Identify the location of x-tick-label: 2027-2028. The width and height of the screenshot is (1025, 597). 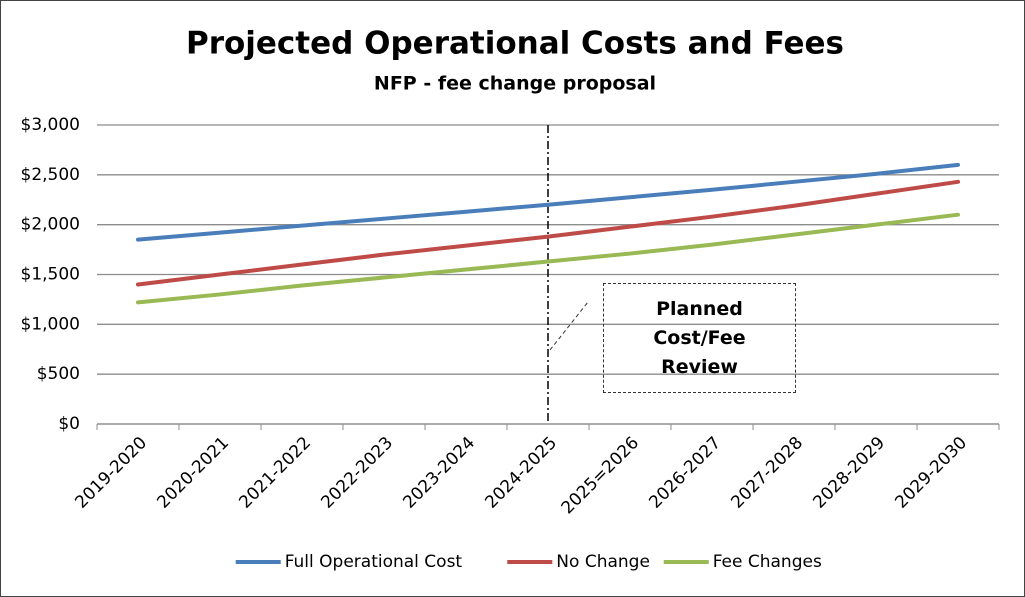
(767, 473).